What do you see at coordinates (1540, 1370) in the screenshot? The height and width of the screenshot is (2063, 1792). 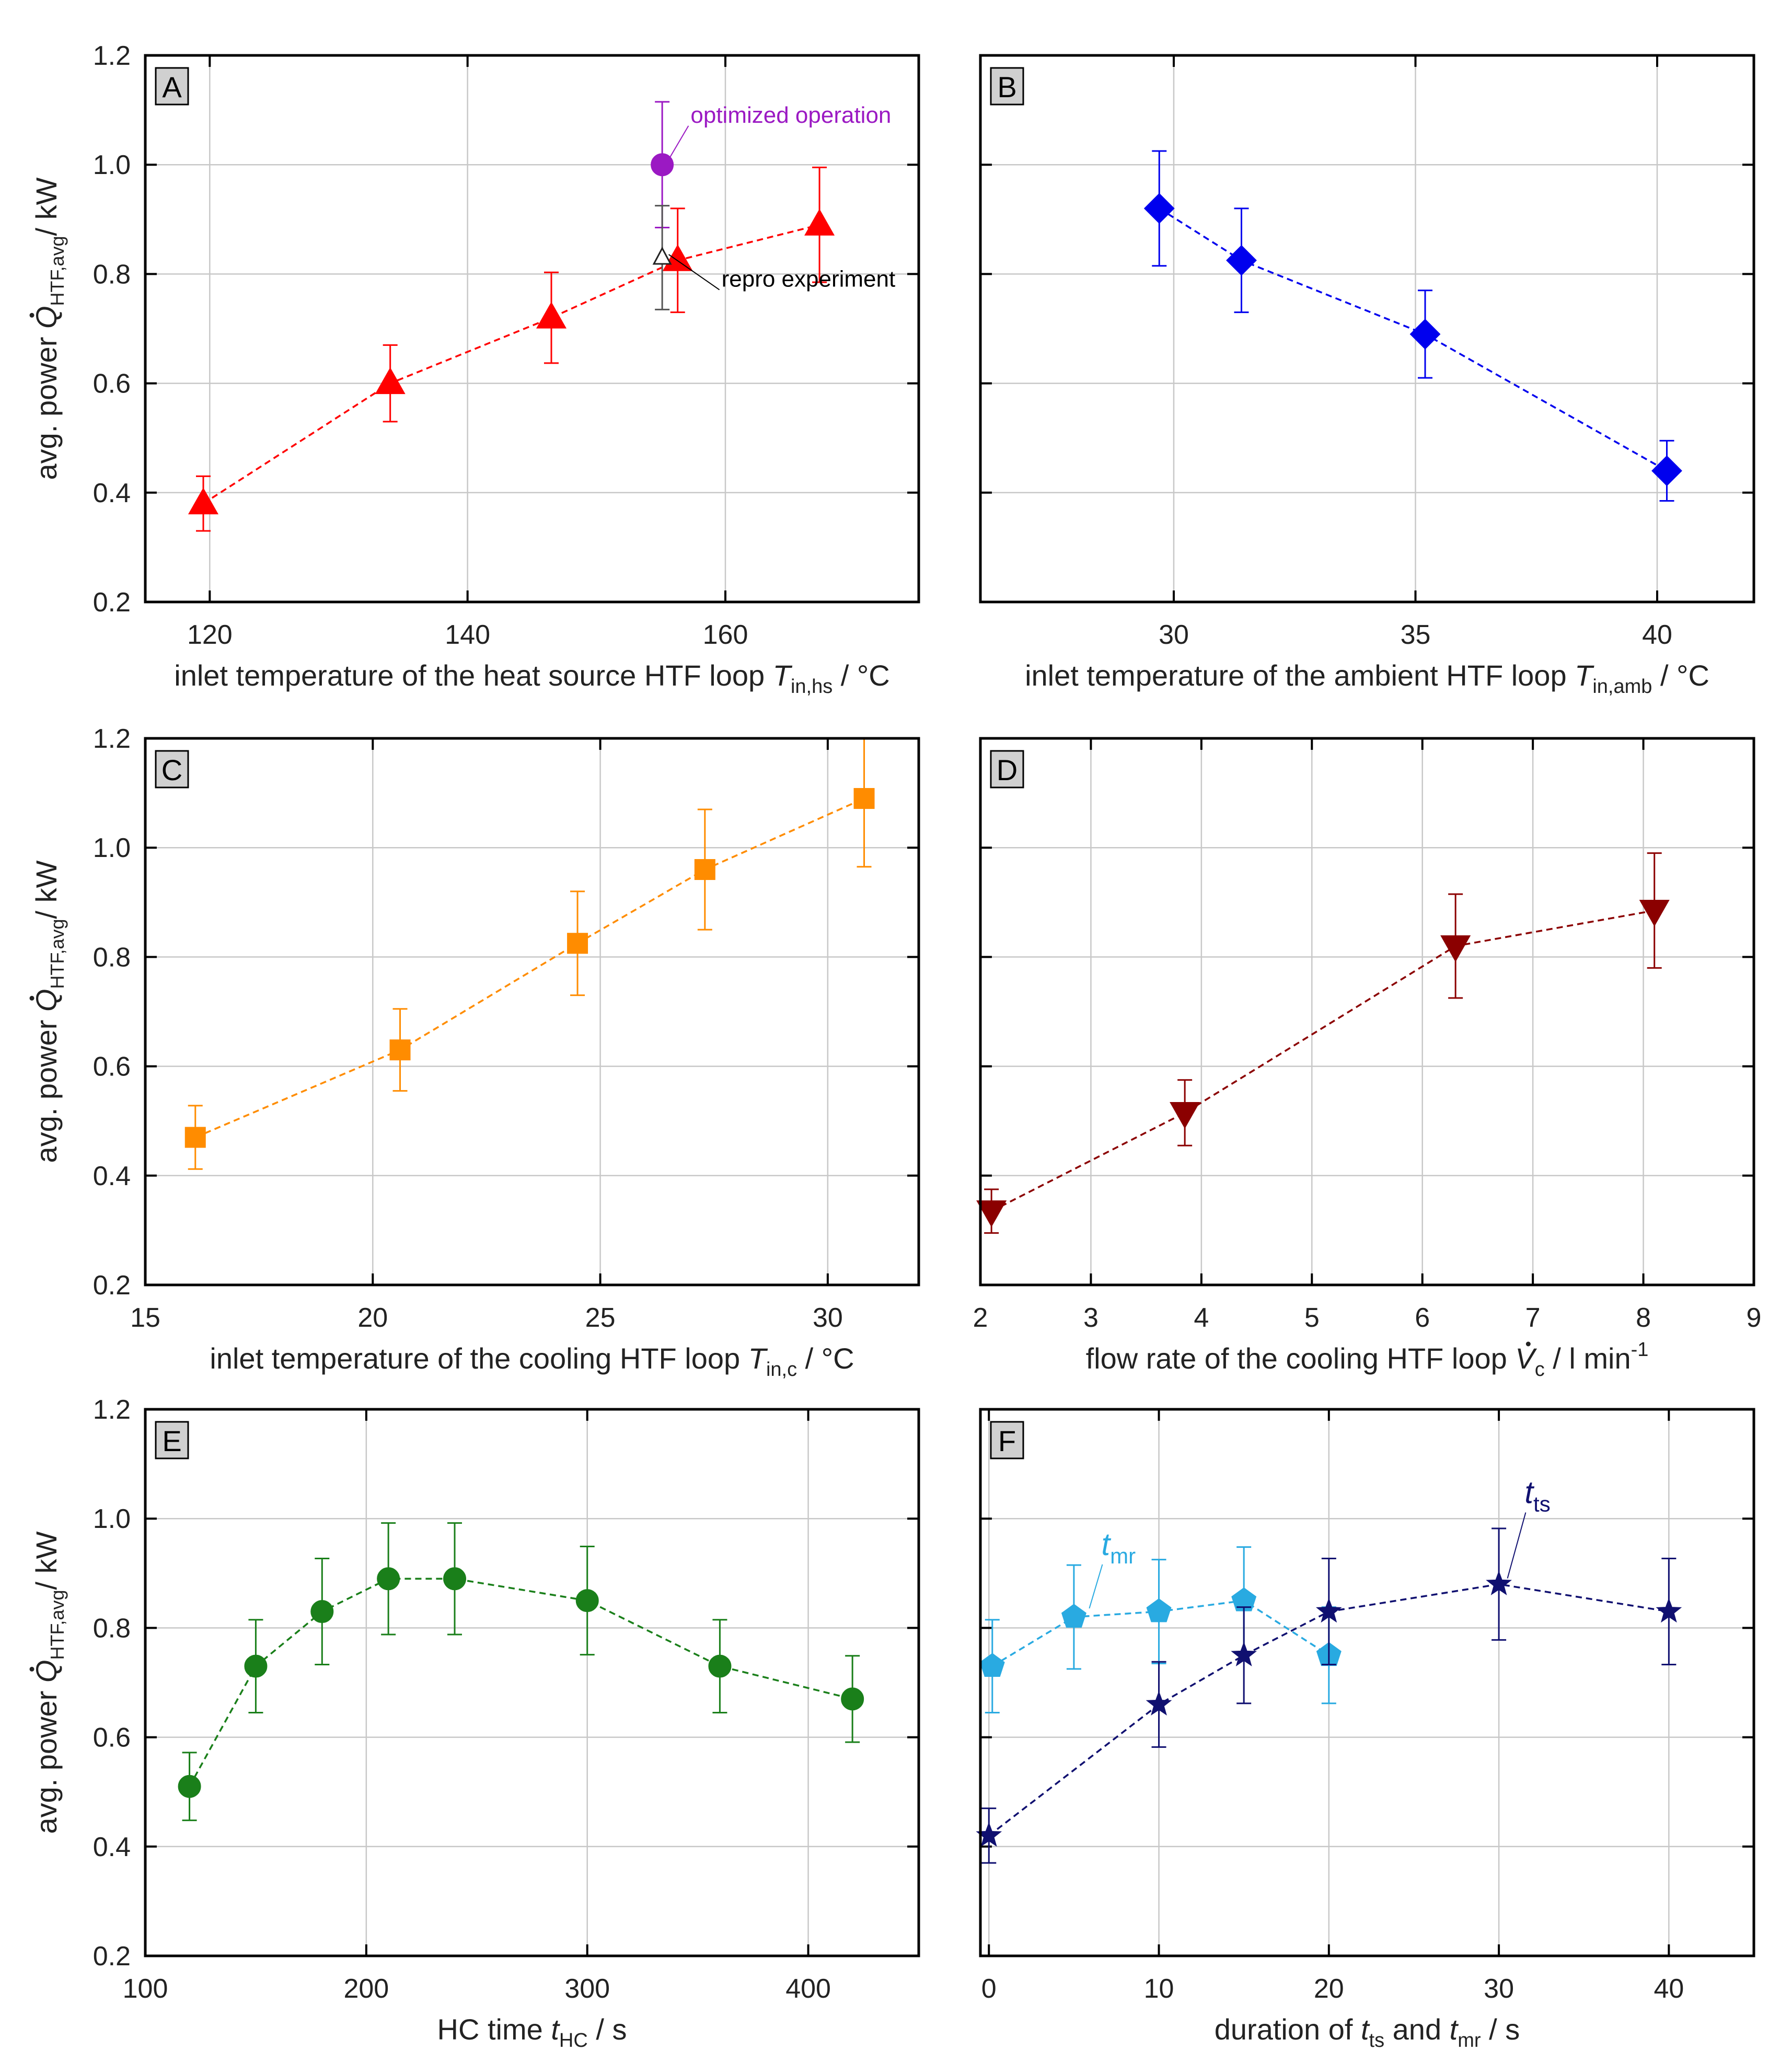 I see `x-axis-label-subscript: c` at bounding box center [1540, 1370].